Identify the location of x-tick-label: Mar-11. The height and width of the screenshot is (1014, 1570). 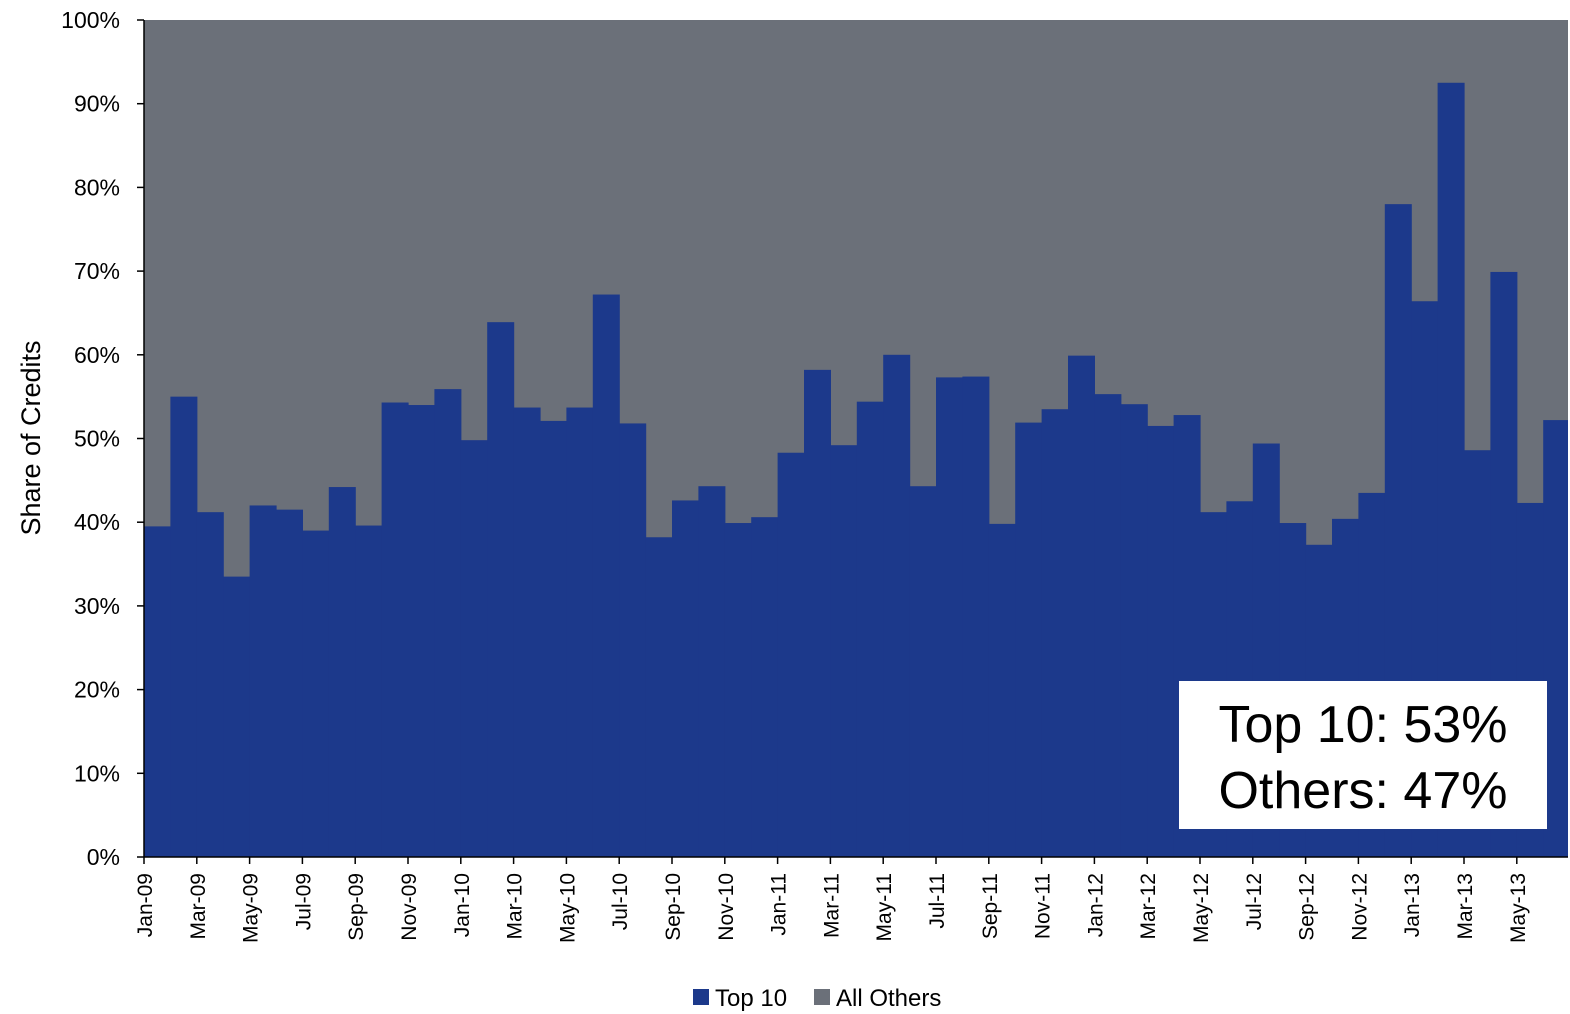
(831, 905).